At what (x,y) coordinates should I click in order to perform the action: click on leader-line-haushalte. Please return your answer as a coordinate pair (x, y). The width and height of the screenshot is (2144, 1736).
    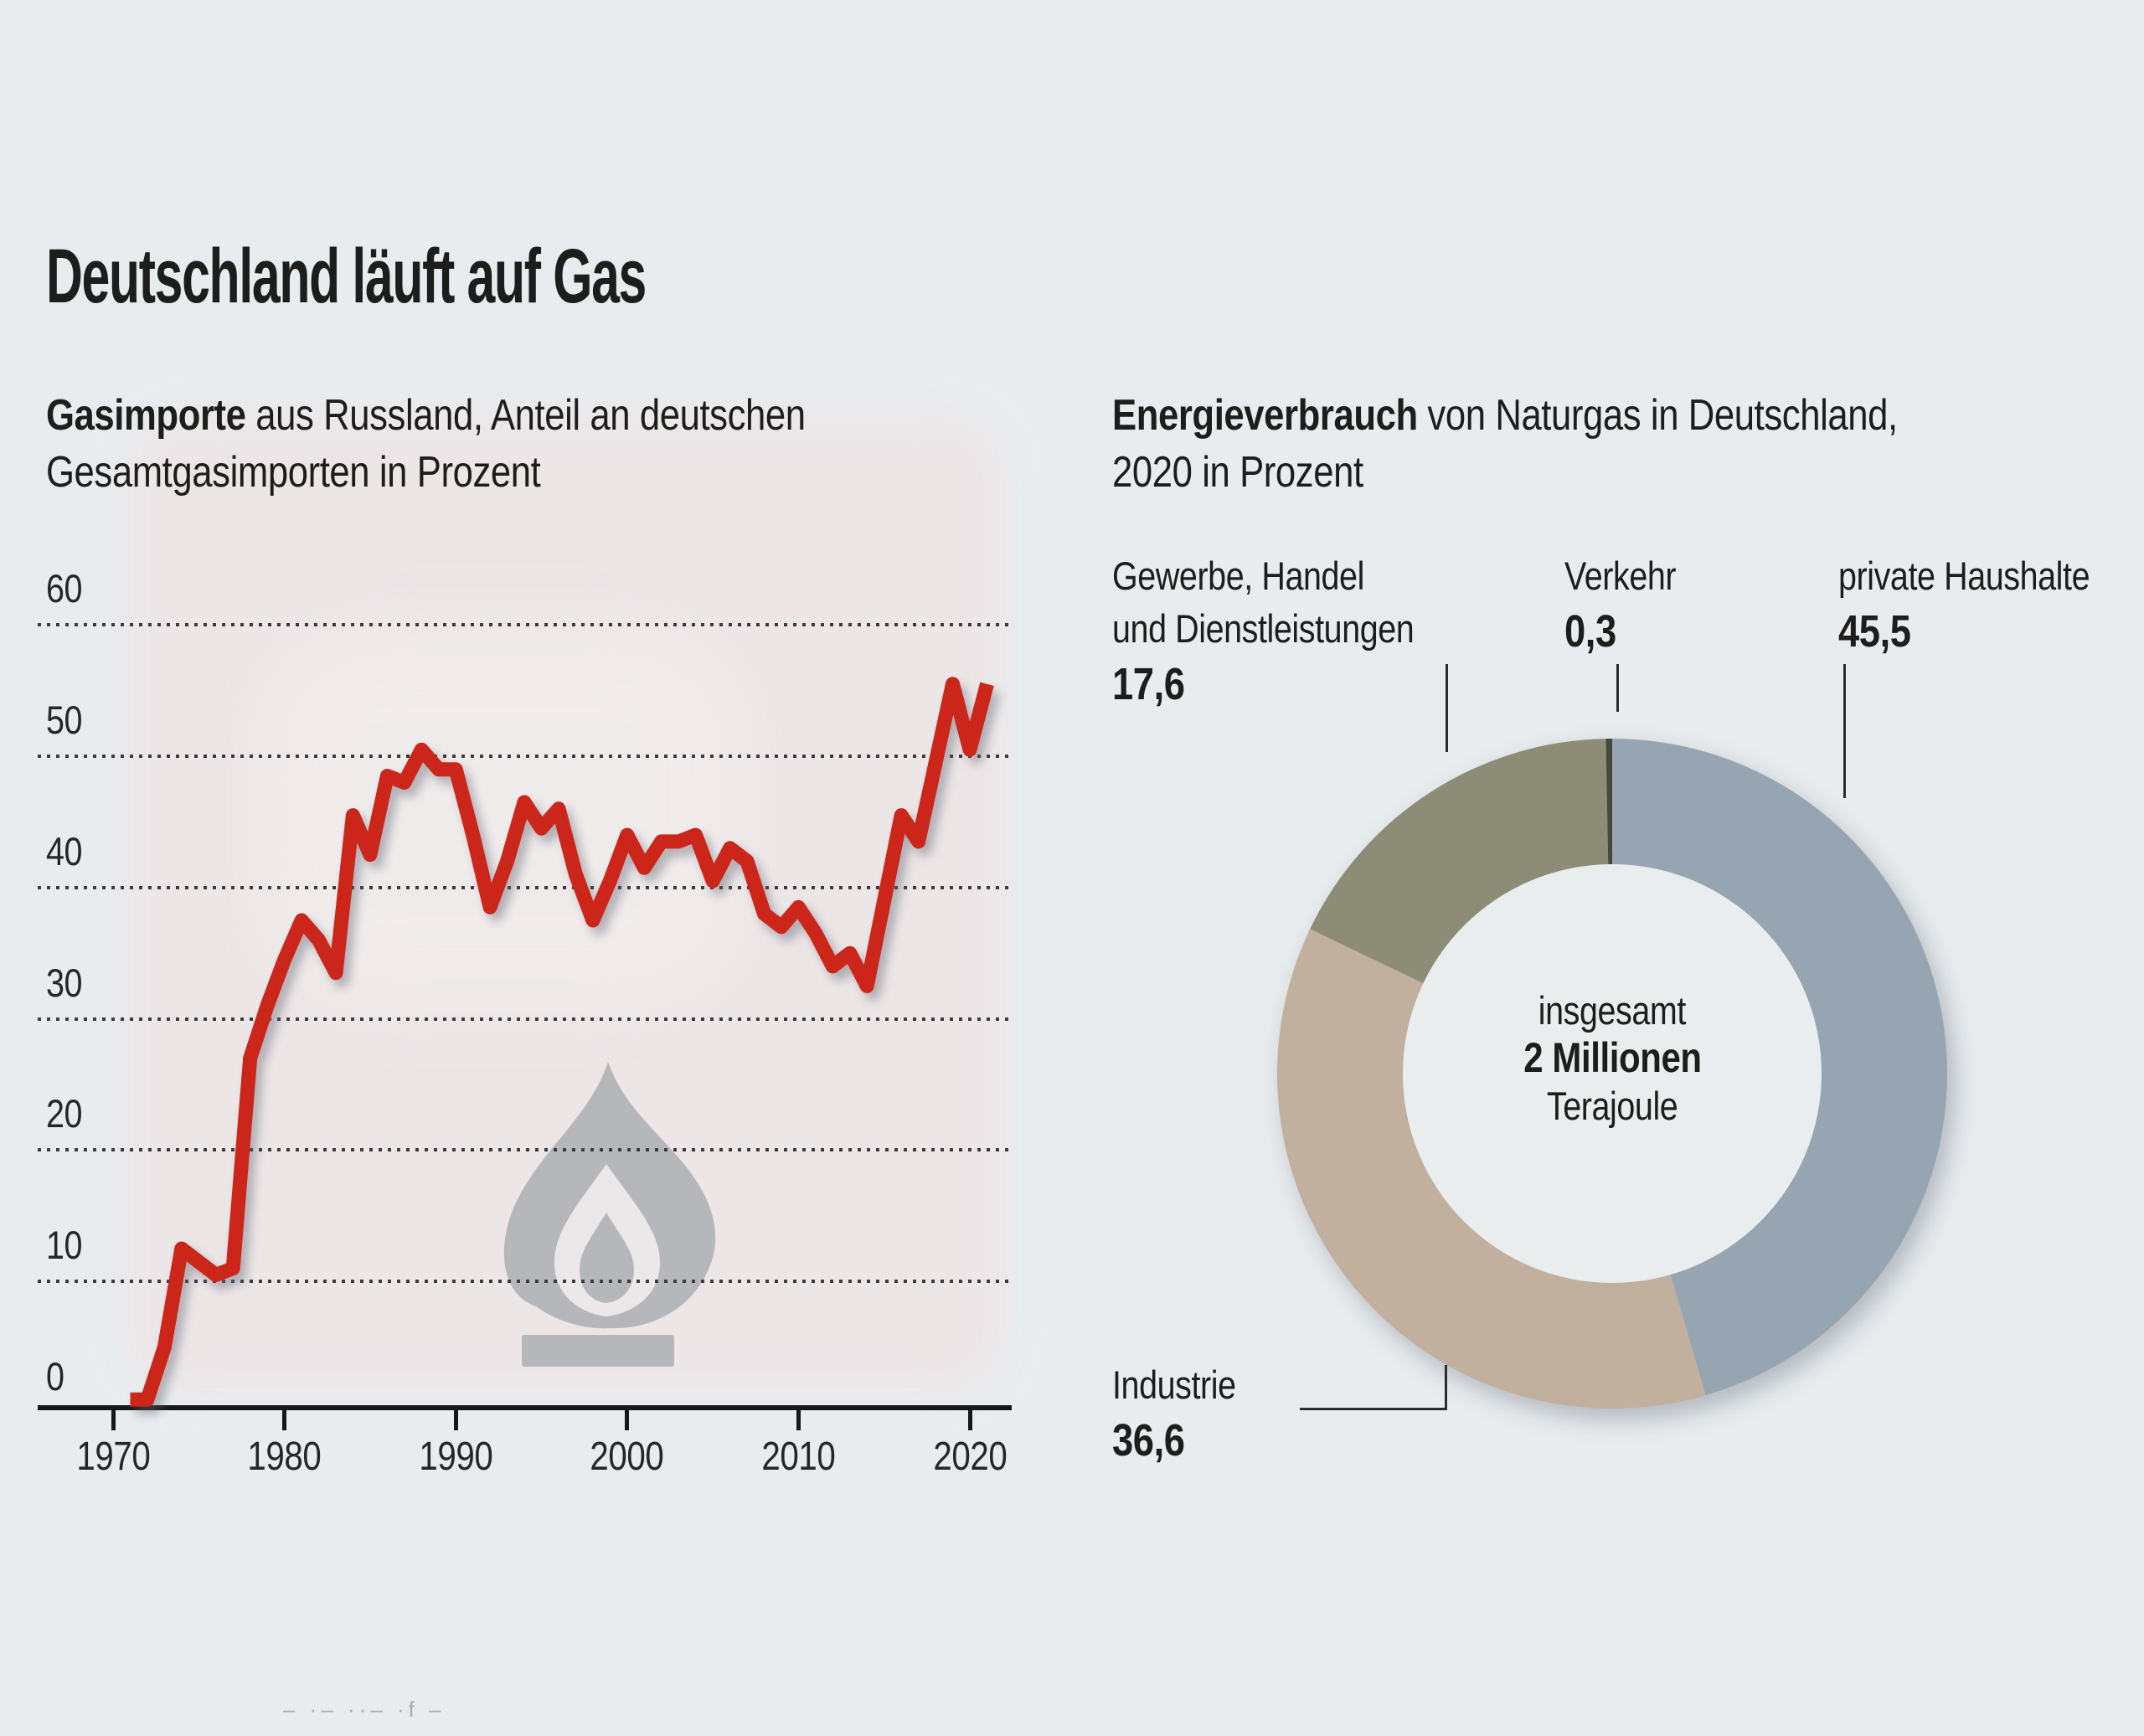
    Looking at the image, I should click on (1844, 731).